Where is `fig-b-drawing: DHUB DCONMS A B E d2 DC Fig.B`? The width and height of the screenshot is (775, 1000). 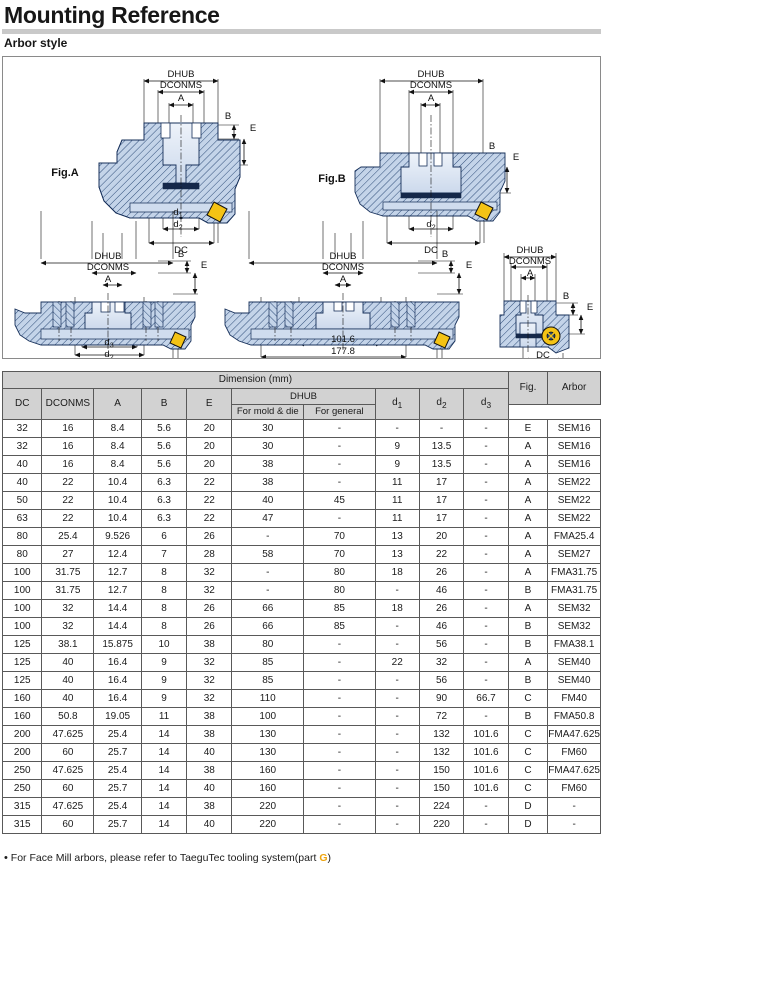 fig-b-drawing: DHUB DCONMS A B E d2 DC Fig.B is located at coordinates (418, 162).